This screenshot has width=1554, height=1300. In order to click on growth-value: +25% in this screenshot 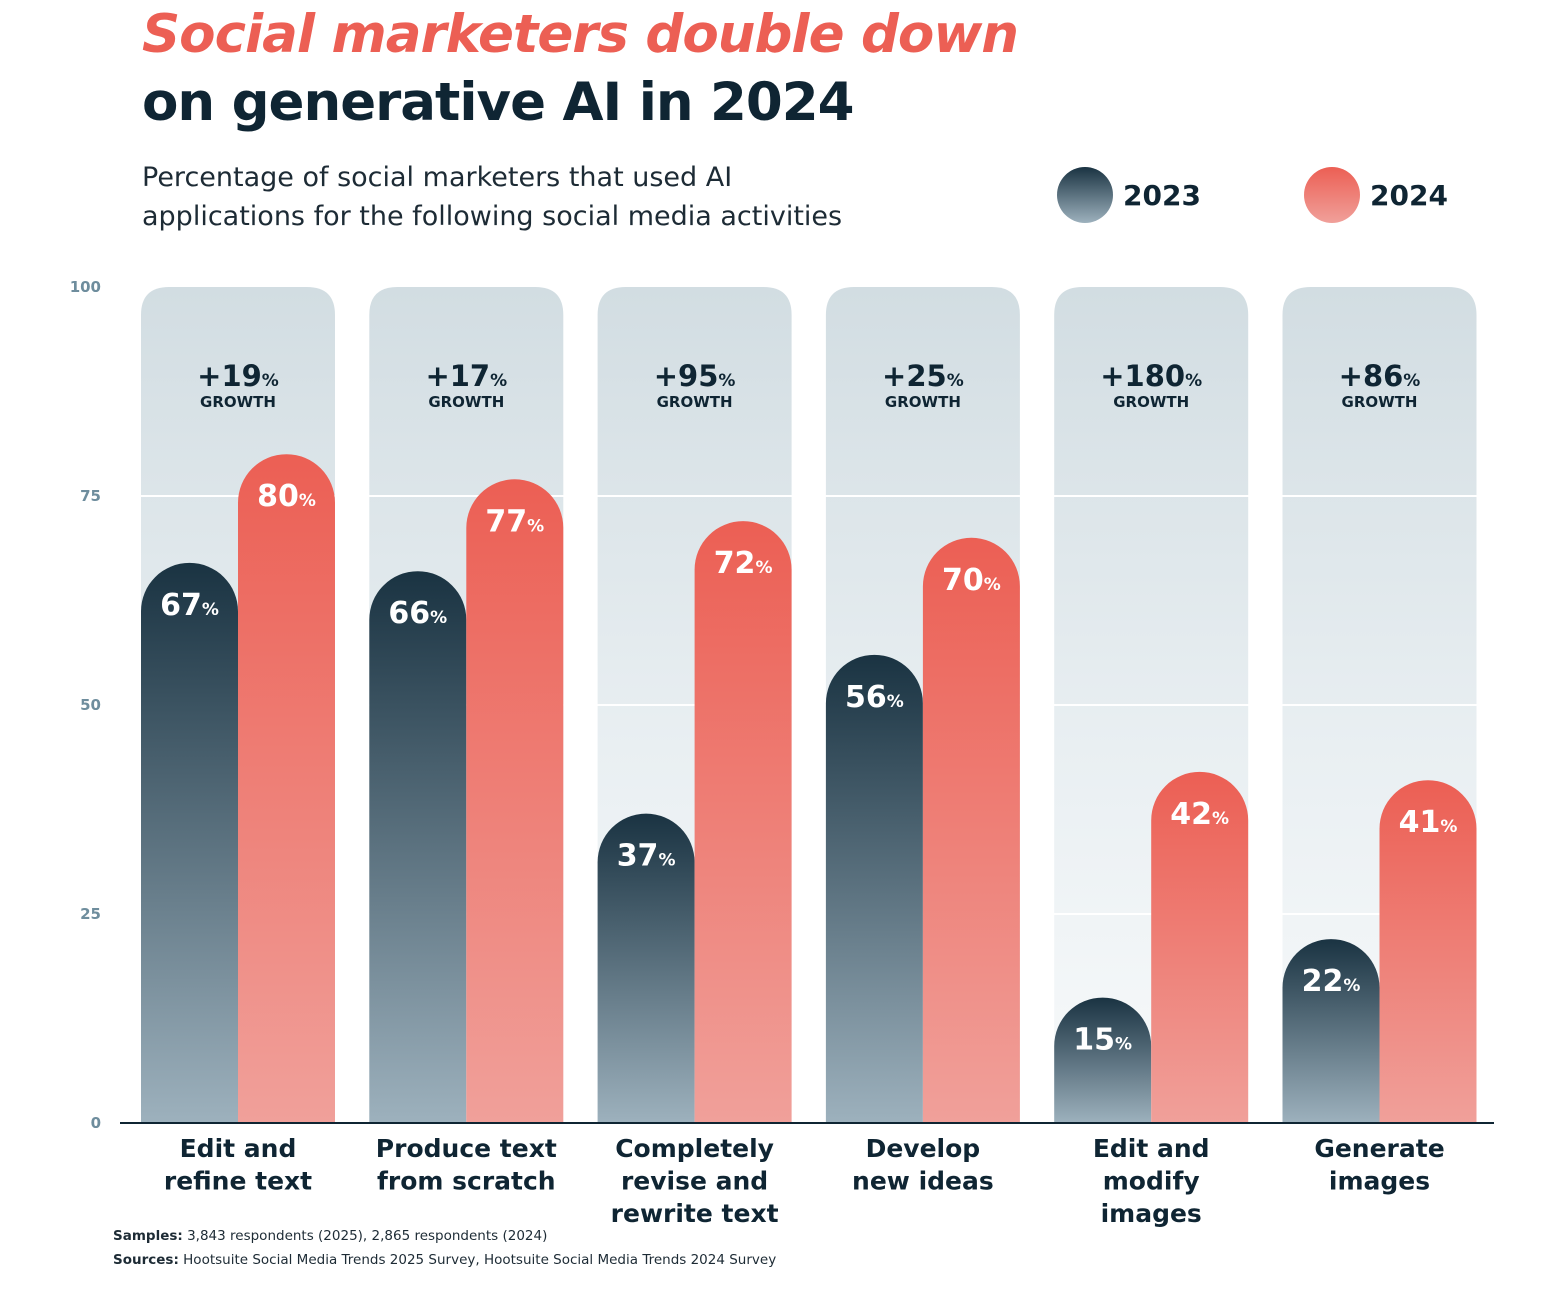, I will do `click(923, 376)`.